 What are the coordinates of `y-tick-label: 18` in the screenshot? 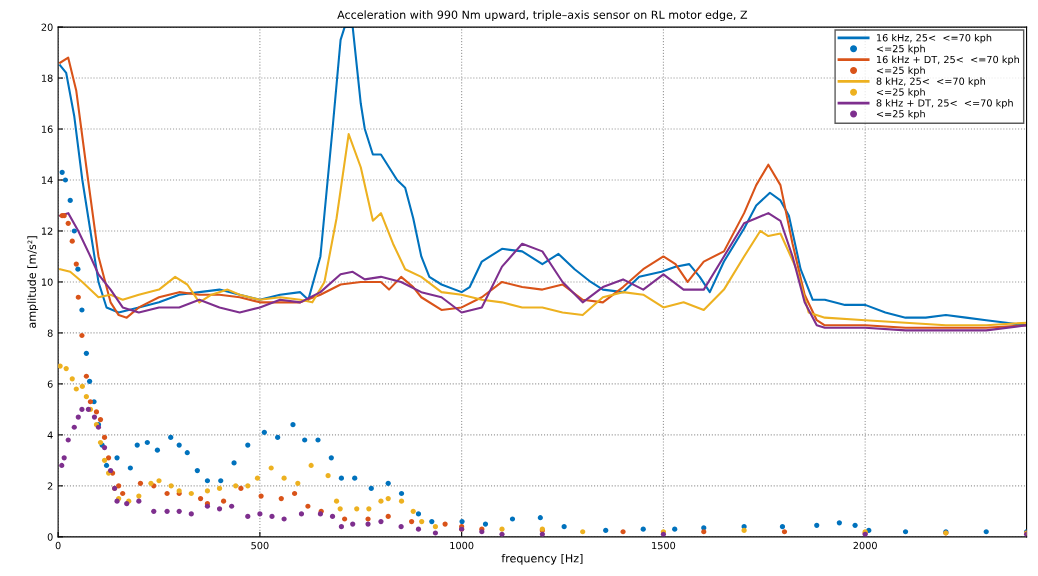 It's located at (47, 78).